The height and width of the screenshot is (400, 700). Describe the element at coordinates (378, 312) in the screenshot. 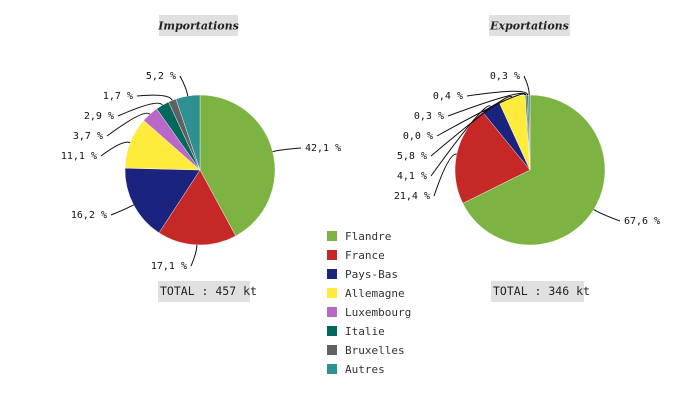

I see `legend-label: Luxembourg` at that location.